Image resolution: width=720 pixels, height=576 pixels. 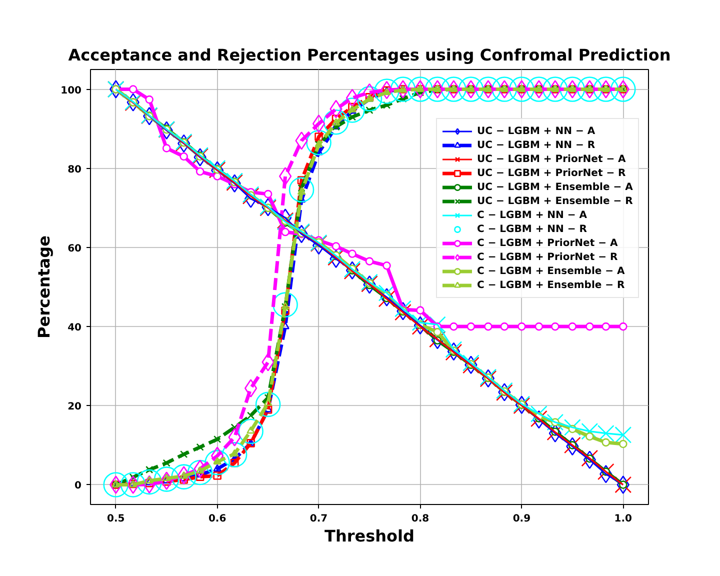 I want to click on y-tick-label: 0, so click(x=78, y=486).